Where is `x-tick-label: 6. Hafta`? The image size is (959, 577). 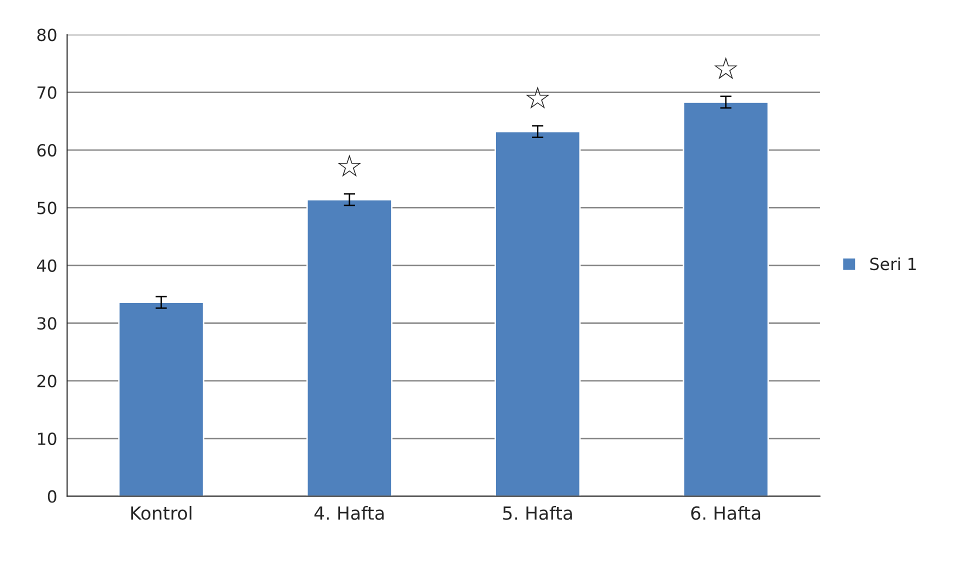
x-tick-label: 6. Hafta is located at coordinates (725, 513).